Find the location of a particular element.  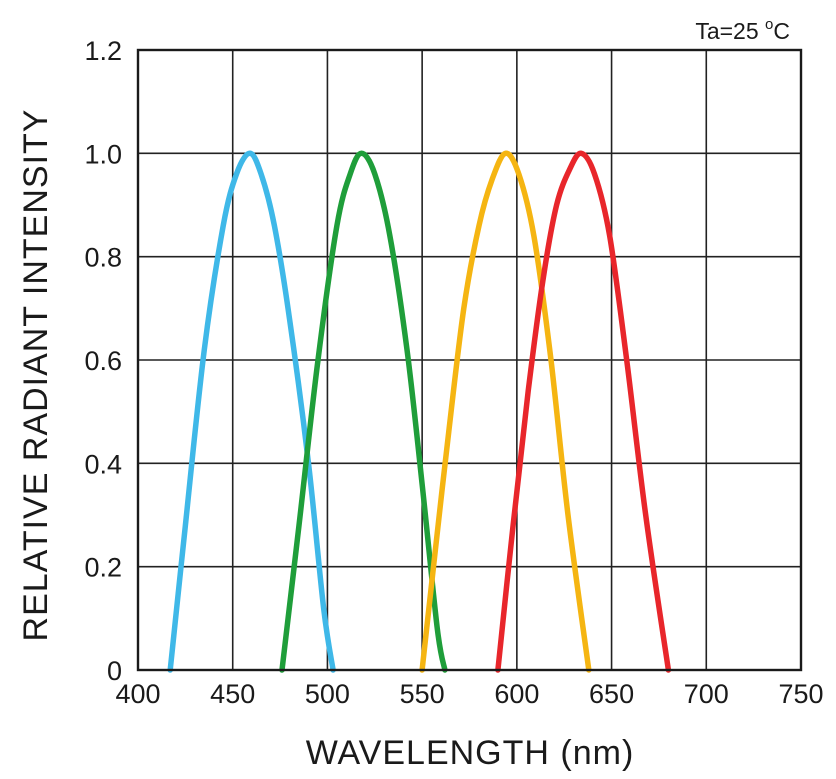

x-tick-label: 400 is located at coordinates (137, 694).